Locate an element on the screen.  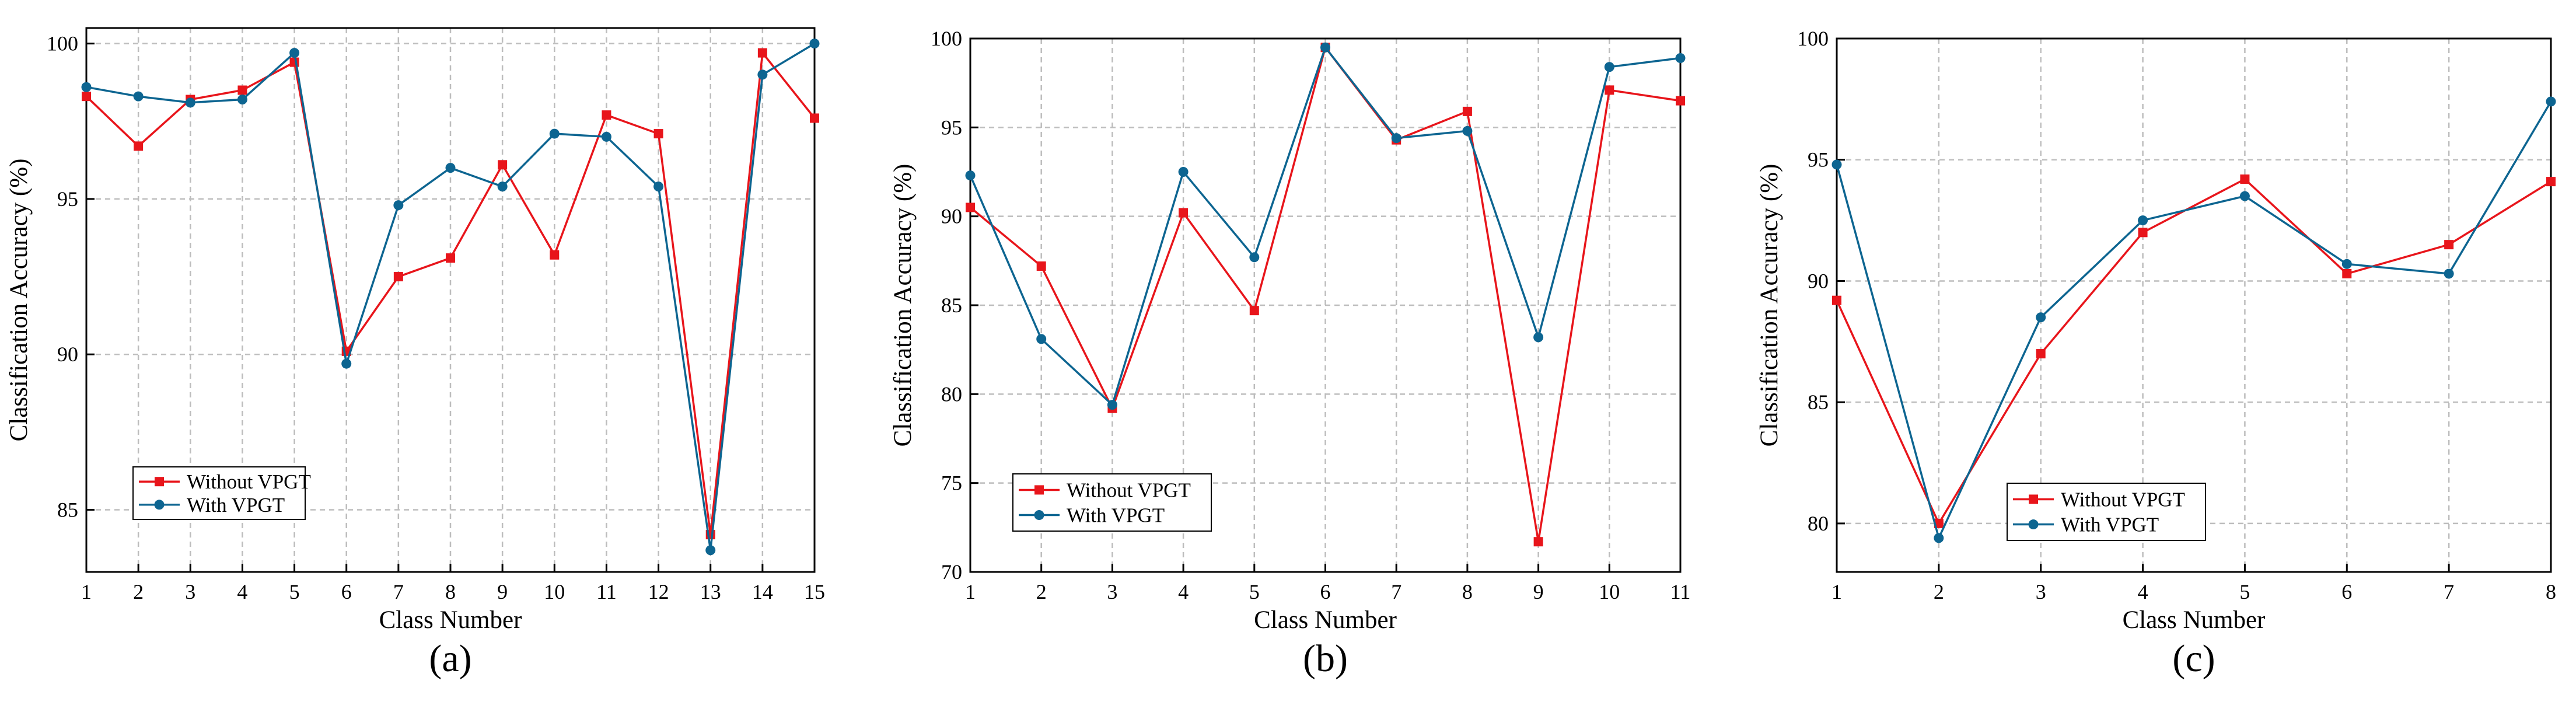
y-tick-label: 70 is located at coordinates (951, 572).